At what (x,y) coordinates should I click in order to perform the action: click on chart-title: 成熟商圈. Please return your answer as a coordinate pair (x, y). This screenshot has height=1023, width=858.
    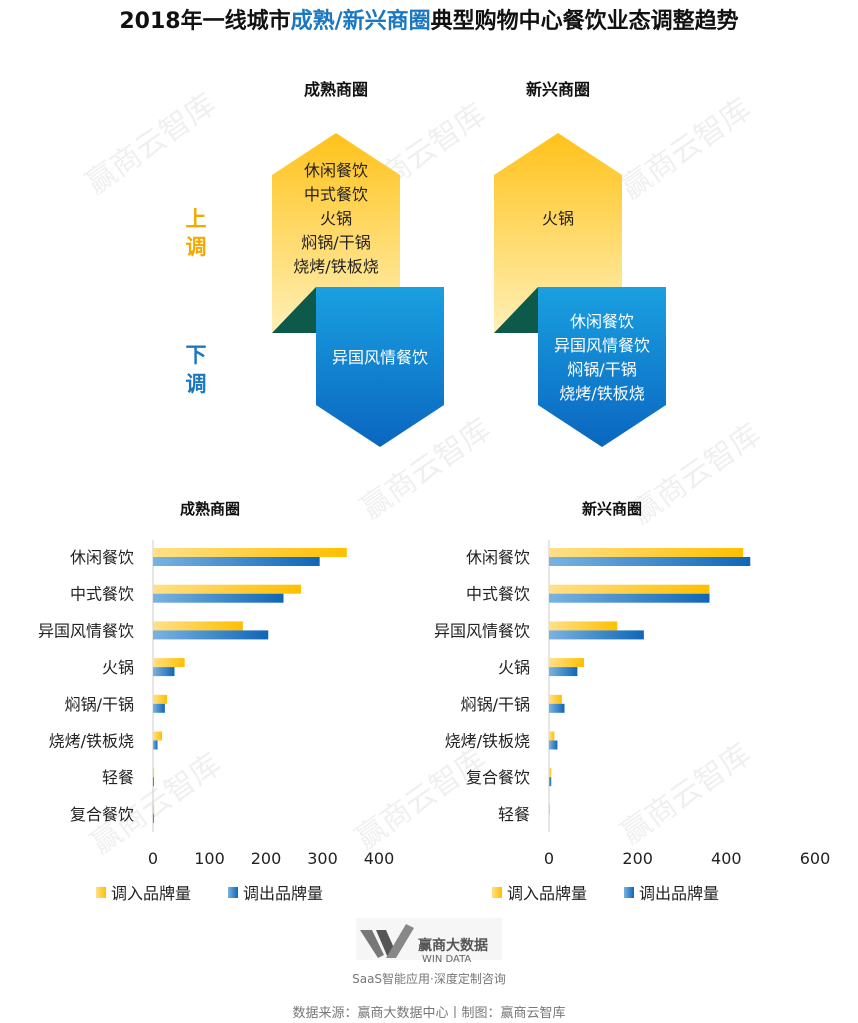
    Looking at the image, I should click on (210, 509).